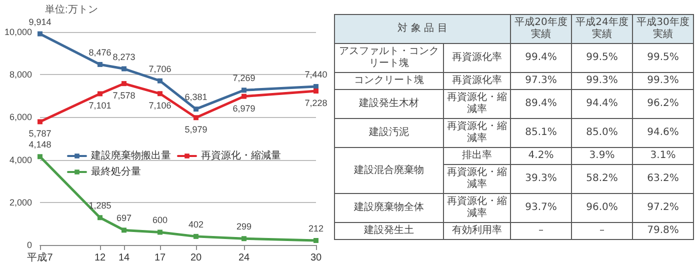 The width and height of the screenshot is (698, 265). I want to click on y-tick-label: 2,000, so click(20, 202).